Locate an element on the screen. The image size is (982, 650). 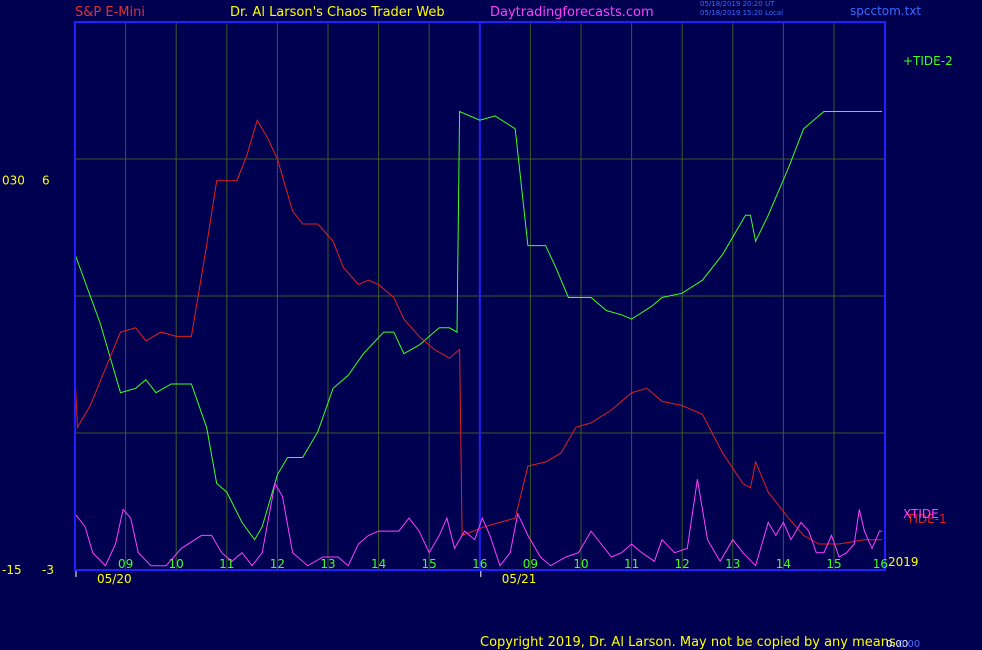
y-label-outer-0: 030 is located at coordinates (13, 181).